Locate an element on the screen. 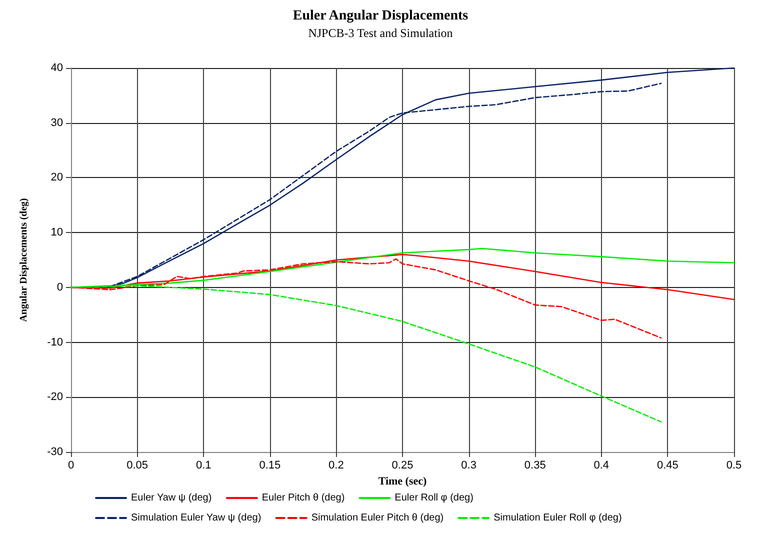 The height and width of the screenshot is (533, 761). y-tick-label: -30 is located at coordinates (55, 452).